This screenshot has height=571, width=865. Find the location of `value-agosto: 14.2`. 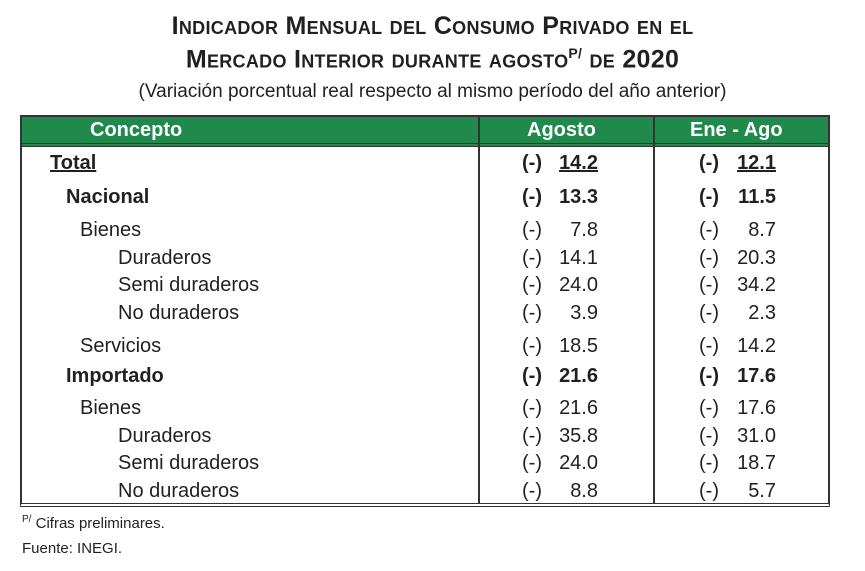

value-agosto: 14.2 is located at coordinates (578, 163).